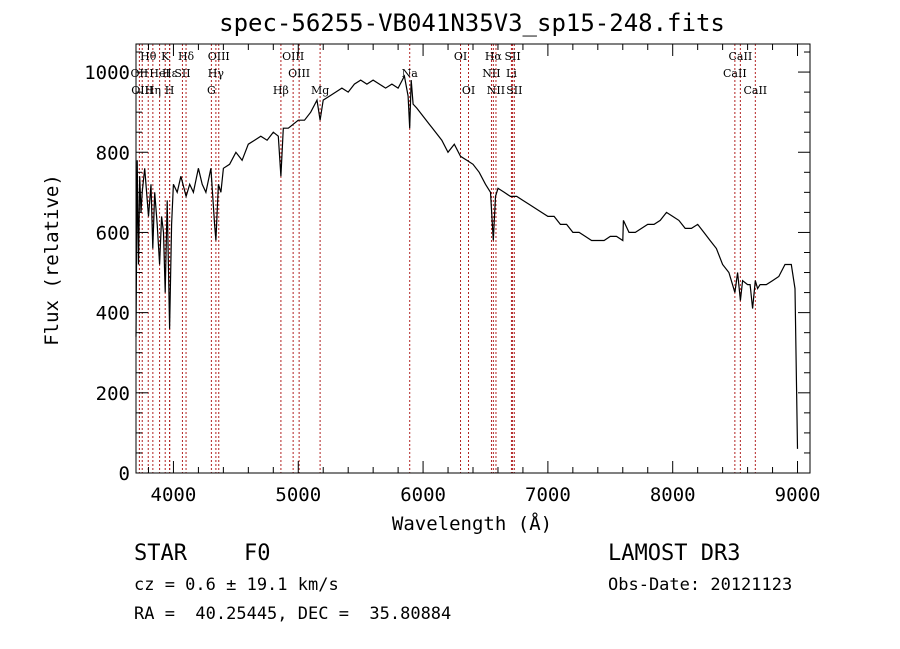 The image size is (900, 649). I want to click on y-tick-label: 0, so click(124, 474).